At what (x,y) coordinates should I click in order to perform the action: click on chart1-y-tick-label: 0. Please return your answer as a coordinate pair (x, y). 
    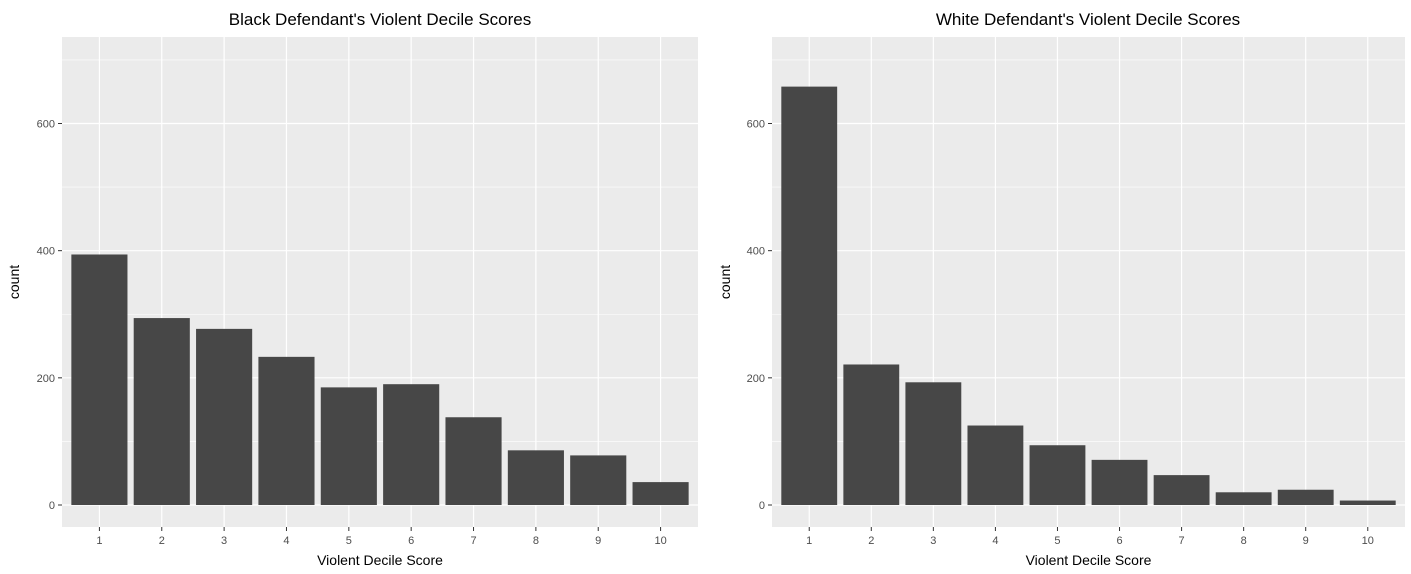
    Looking at the image, I should click on (52, 506).